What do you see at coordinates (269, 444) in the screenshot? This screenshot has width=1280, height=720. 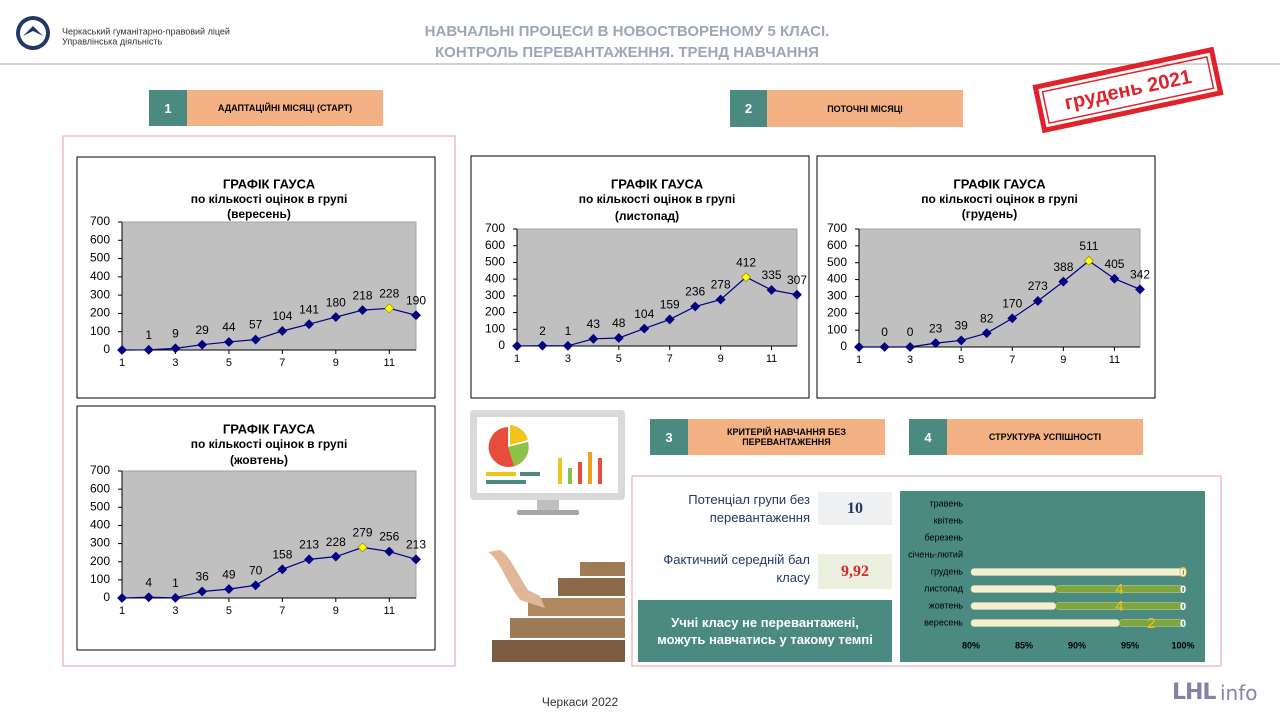 I see `chart-subtitle: по кількості оцінок в групі` at bounding box center [269, 444].